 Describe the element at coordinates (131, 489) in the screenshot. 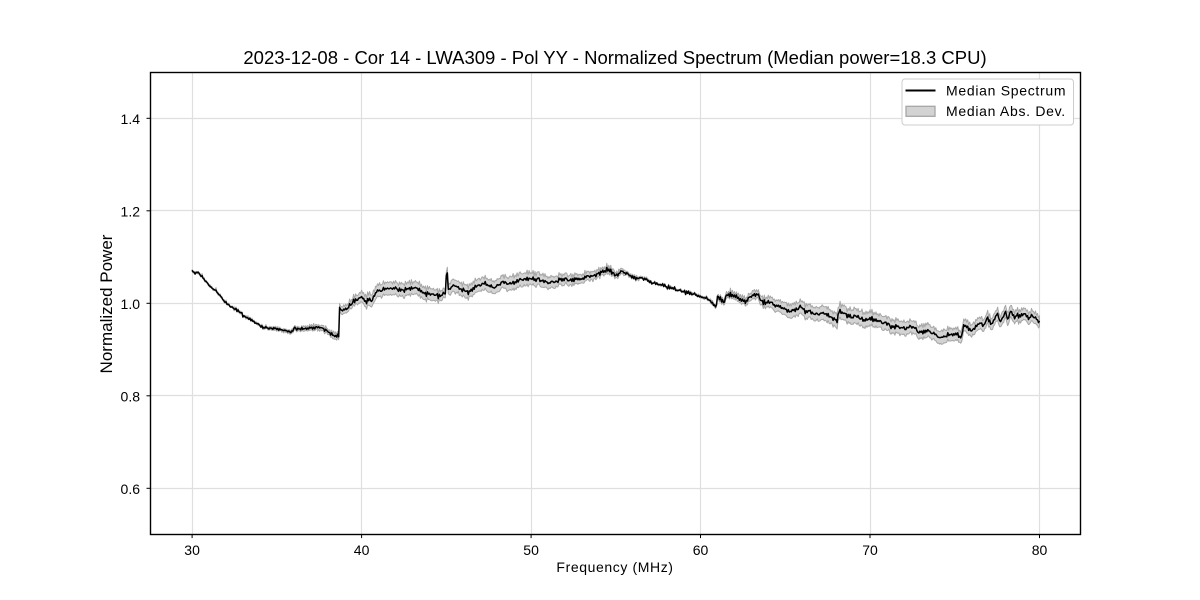

I see `svg-text: 0.6` at that location.